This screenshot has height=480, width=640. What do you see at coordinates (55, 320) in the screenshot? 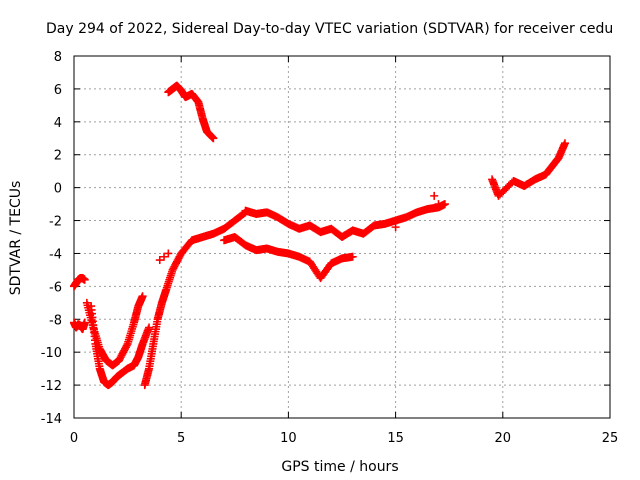
I see `y-tick-label: -8` at bounding box center [55, 320].